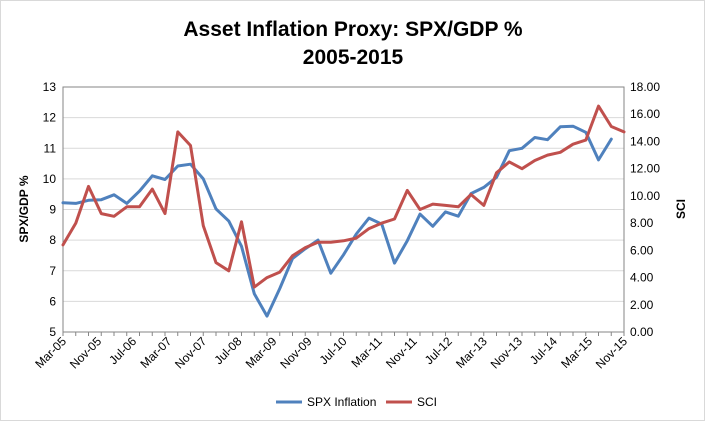 This screenshot has height=422, width=705. I want to click on x-tick-label: Jul-14, so click(543, 350).